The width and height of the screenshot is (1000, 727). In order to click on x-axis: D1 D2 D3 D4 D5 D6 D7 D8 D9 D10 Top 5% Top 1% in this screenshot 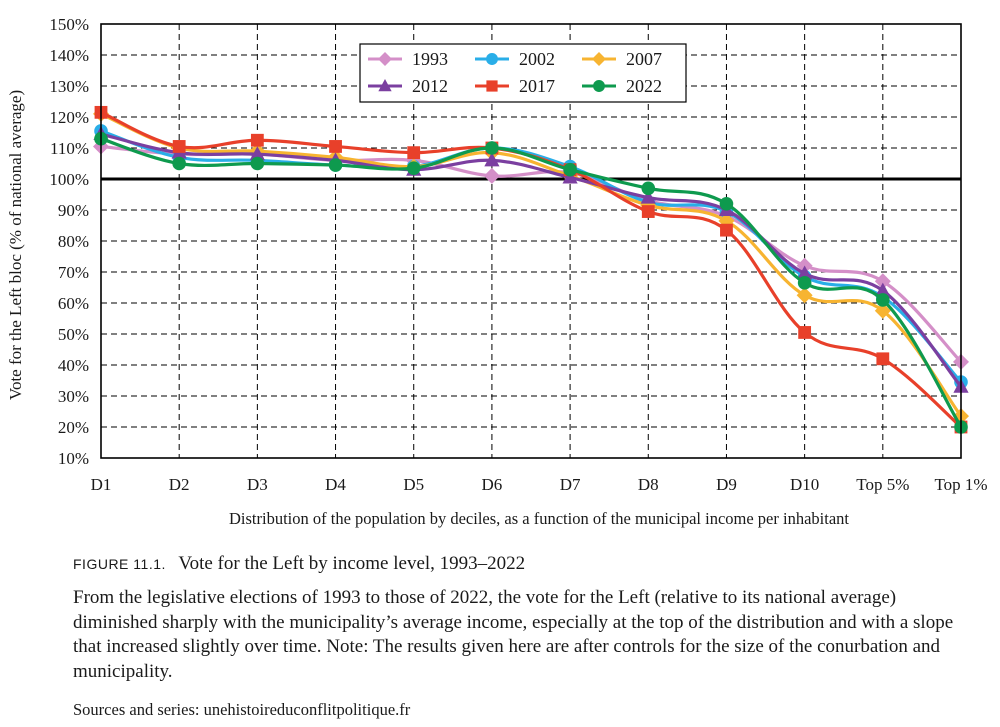, I will do `click(539, 484)`.